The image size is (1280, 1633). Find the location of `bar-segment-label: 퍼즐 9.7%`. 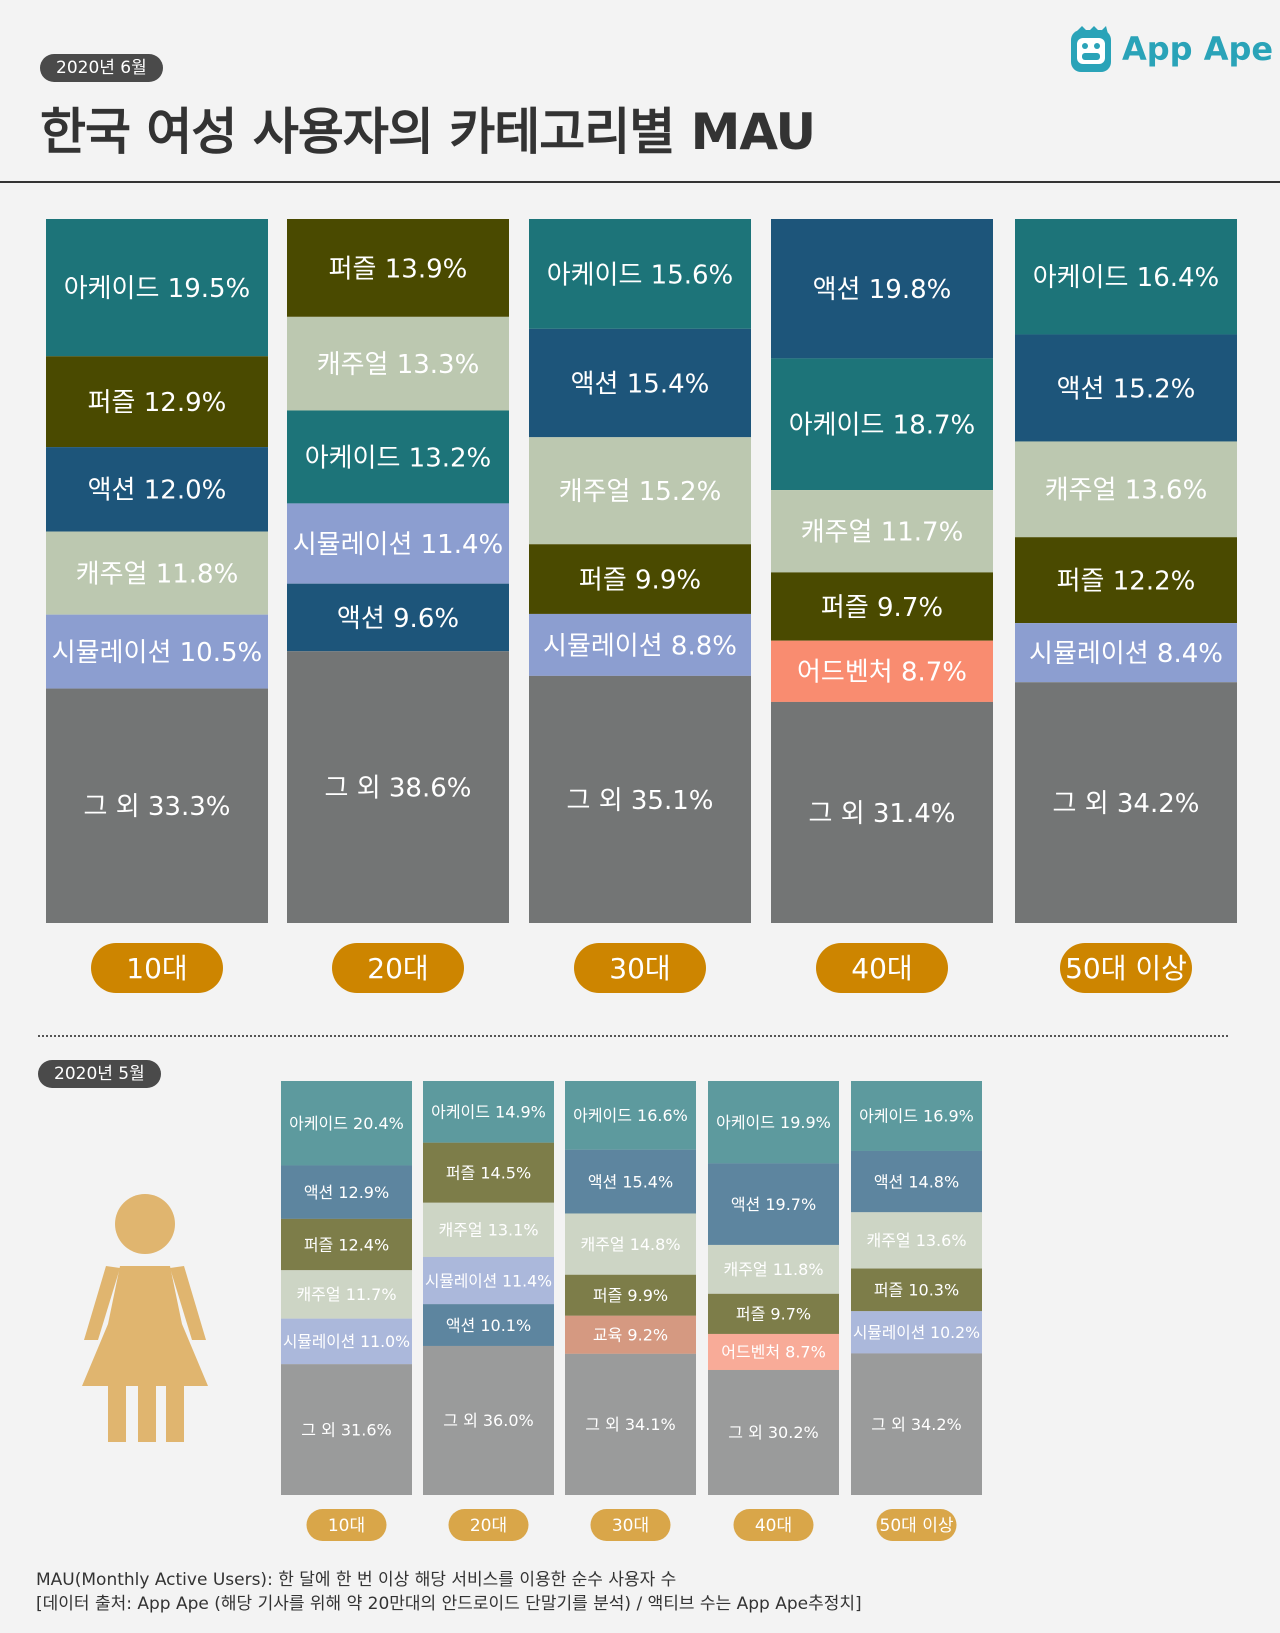

bar-segment-label: 퍼즐 9.7% is located at coordinates (882, 608).